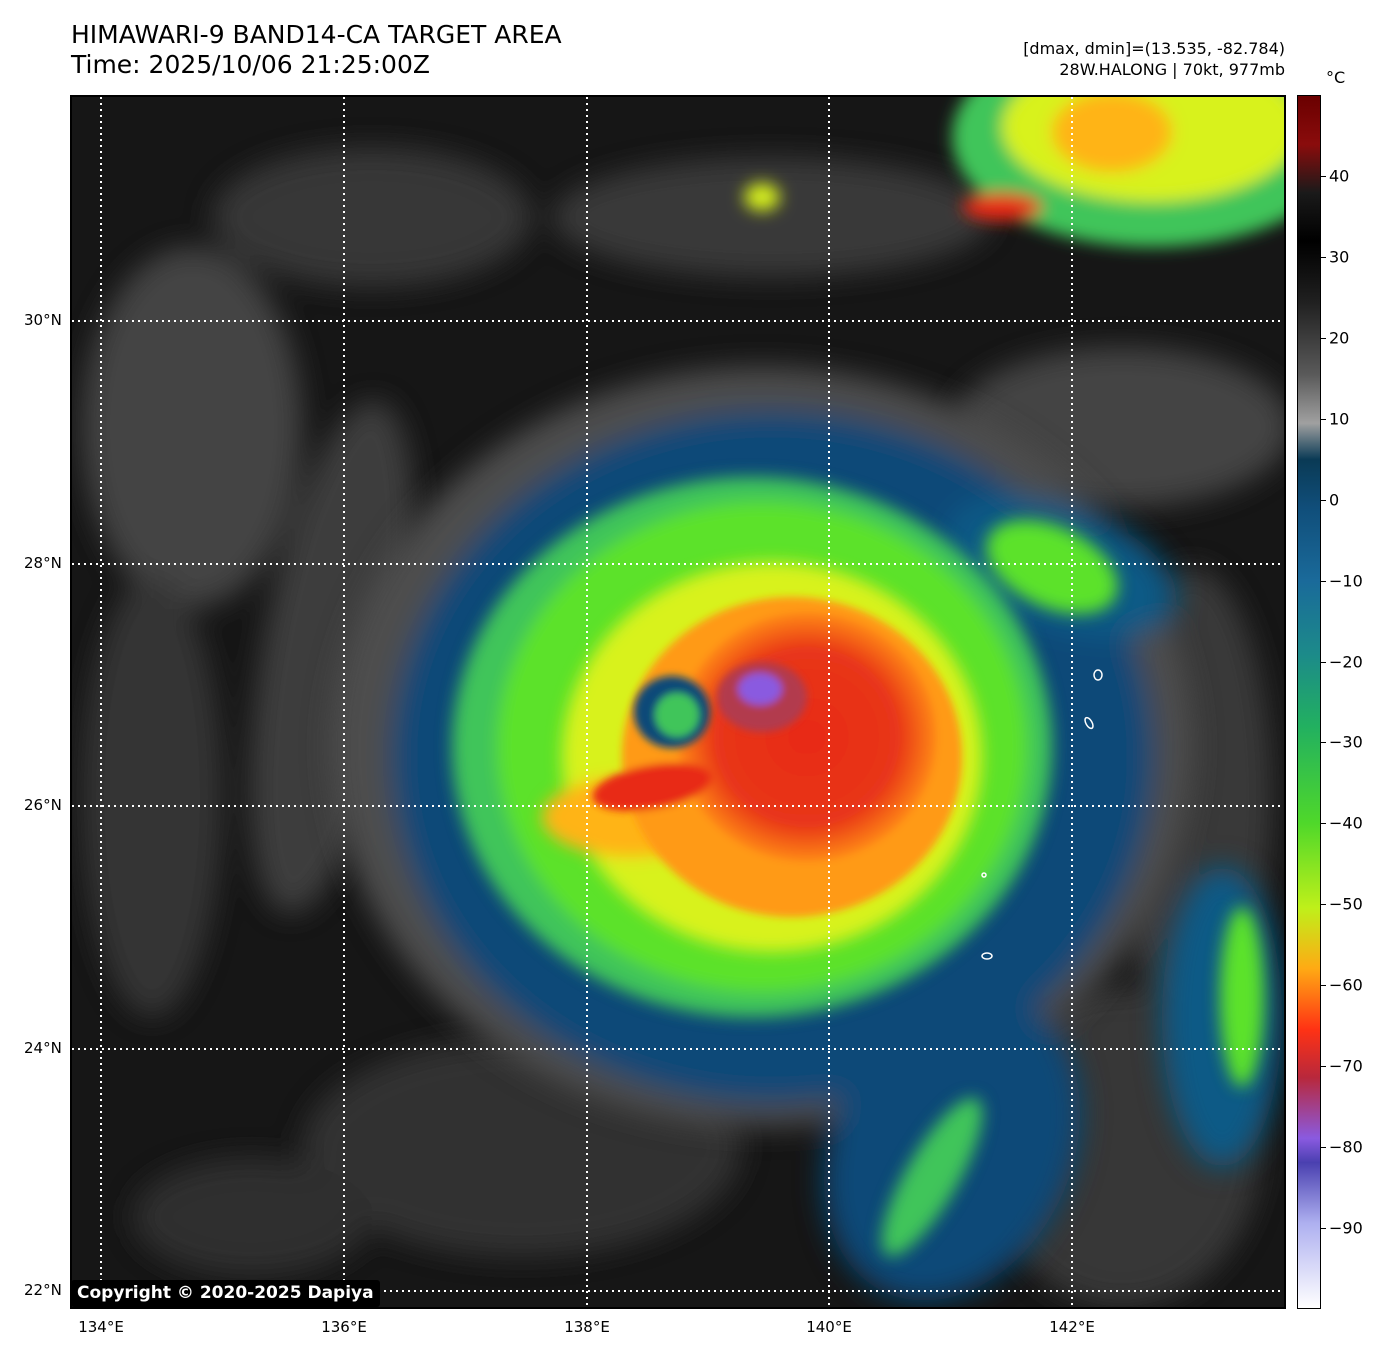 The height and width of the screenshot is (1359, 1390). Describe the element at coordinates (1339, 338) in the screenshot. I see `colorbar-tick-label: 20` at that location.